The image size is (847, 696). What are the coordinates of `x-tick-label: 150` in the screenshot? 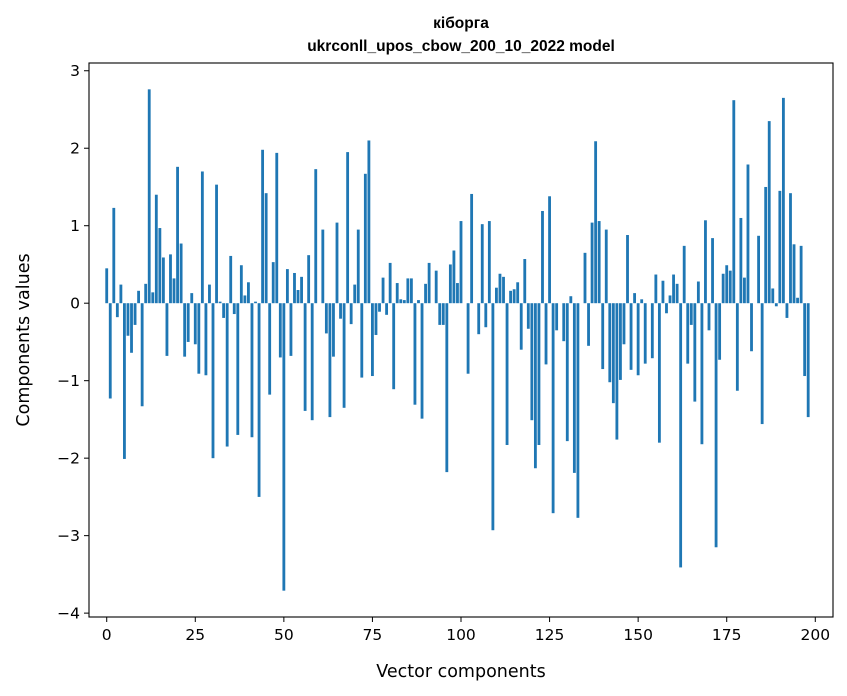 It's located at (638, 635).